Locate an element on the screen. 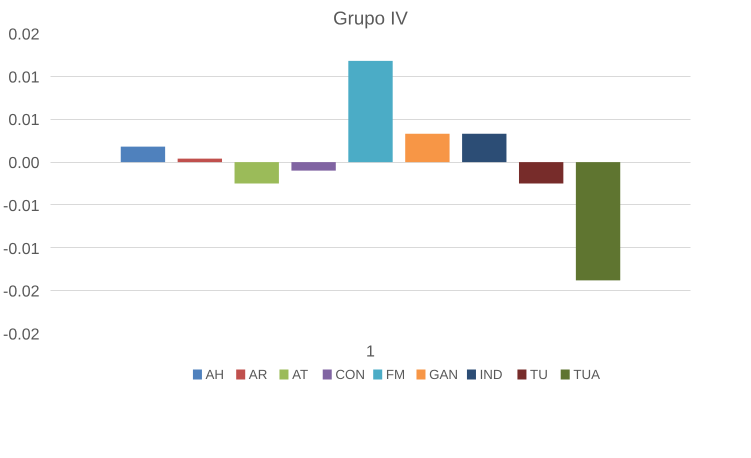 Image resolution: width=751 pixels, height=458 pixels. legend-label: AH is located at coordinates (215, 374).